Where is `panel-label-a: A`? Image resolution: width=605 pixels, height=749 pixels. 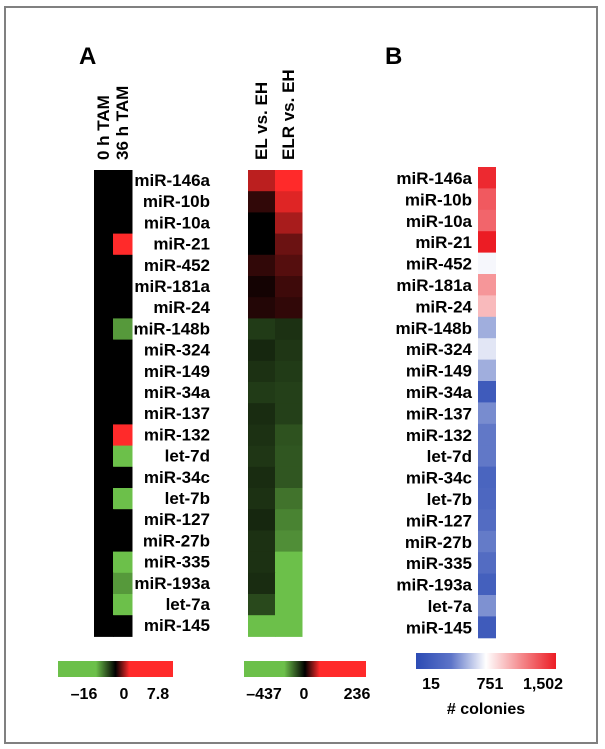
panel-label-a: A is located at coordinates (87, 56).